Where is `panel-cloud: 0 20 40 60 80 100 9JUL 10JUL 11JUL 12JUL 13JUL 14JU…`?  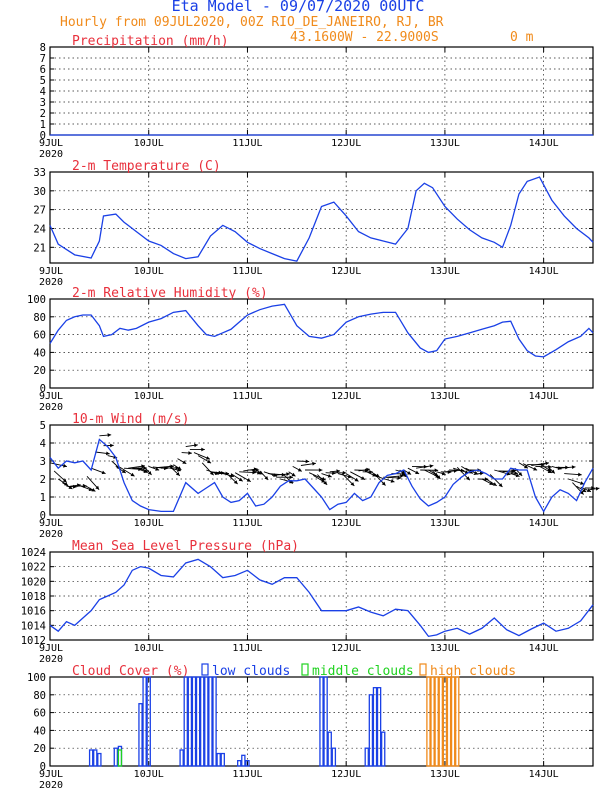
panel-cloud: 0 20 40 60 80 100 9JUL 10JUL 11JUL 12JUL 13JUL 14JU… is located at coordinates (310, 727).